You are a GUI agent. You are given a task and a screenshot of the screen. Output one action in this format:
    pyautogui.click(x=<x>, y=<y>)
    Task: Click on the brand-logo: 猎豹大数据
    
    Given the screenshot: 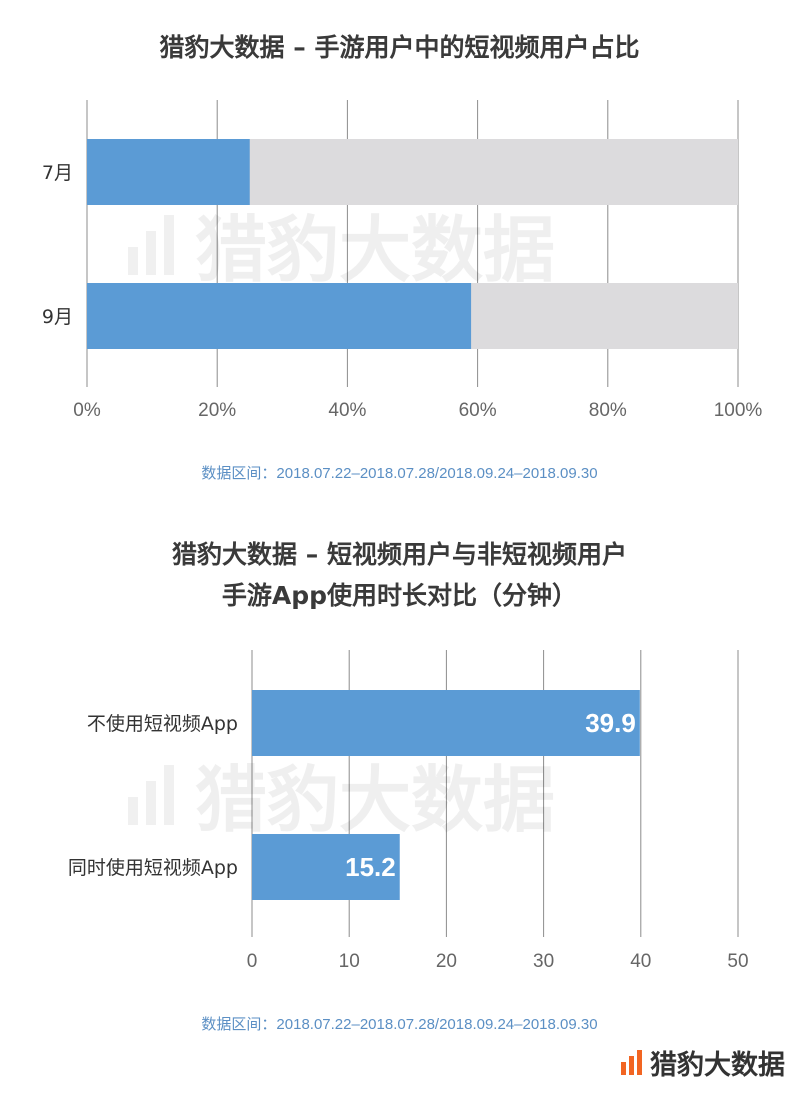 What is the action you would take?
    pyautogui.click(x=702, y=1062)
    